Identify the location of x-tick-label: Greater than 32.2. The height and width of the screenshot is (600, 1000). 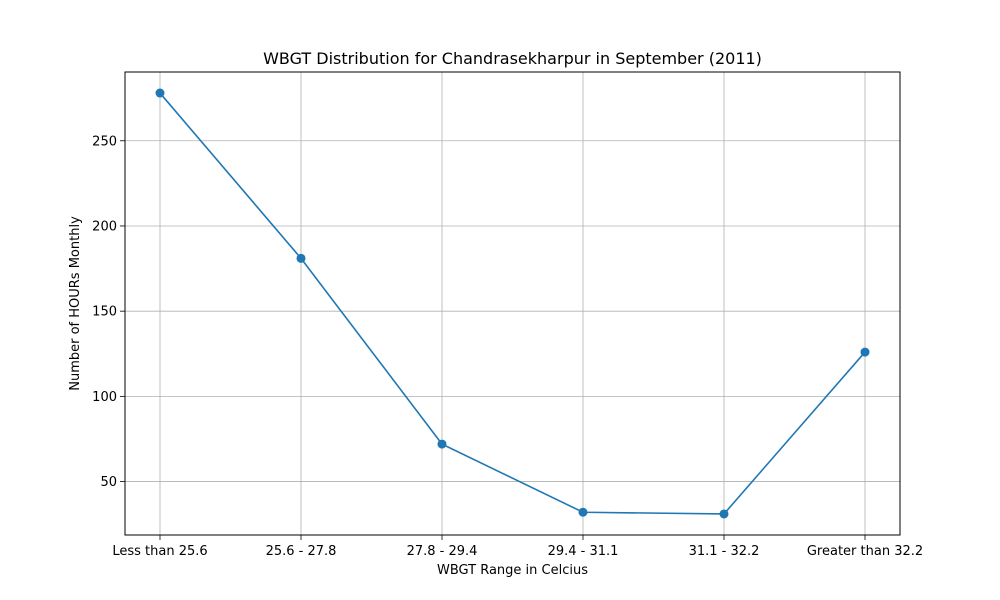
(865, 551).